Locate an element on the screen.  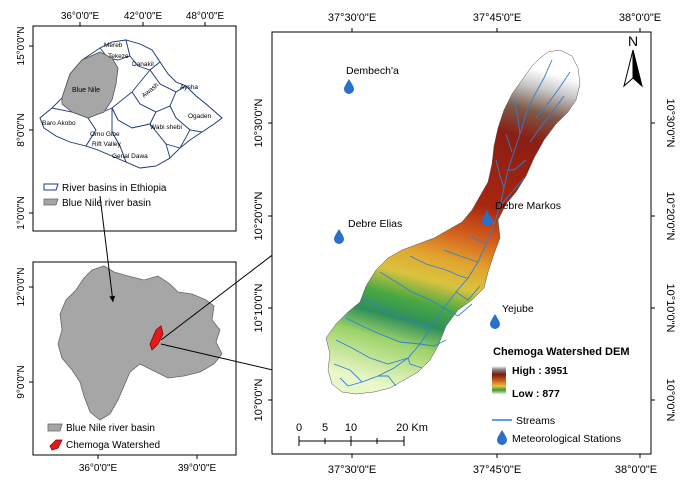
station-dembecha: Dembech'a is located at coordinates (371, 79).